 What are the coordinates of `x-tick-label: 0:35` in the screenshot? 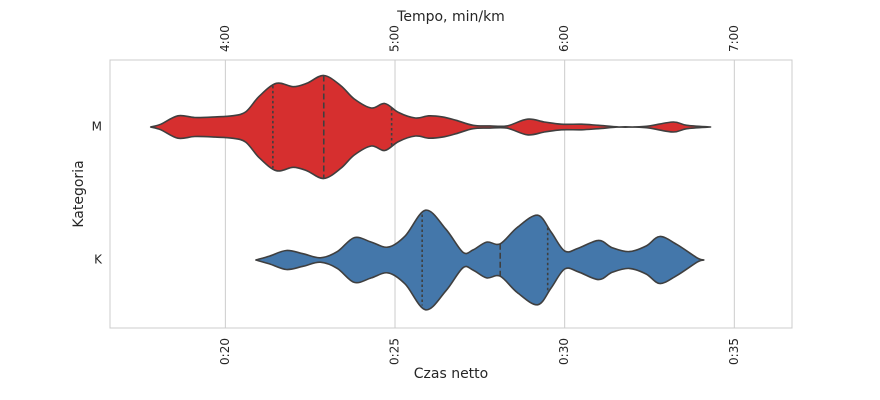 It's located at (734, 351).